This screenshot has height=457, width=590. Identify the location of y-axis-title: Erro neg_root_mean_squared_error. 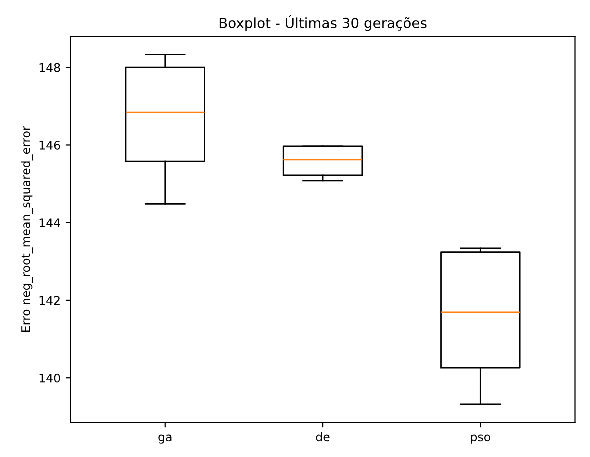
(27, 229).